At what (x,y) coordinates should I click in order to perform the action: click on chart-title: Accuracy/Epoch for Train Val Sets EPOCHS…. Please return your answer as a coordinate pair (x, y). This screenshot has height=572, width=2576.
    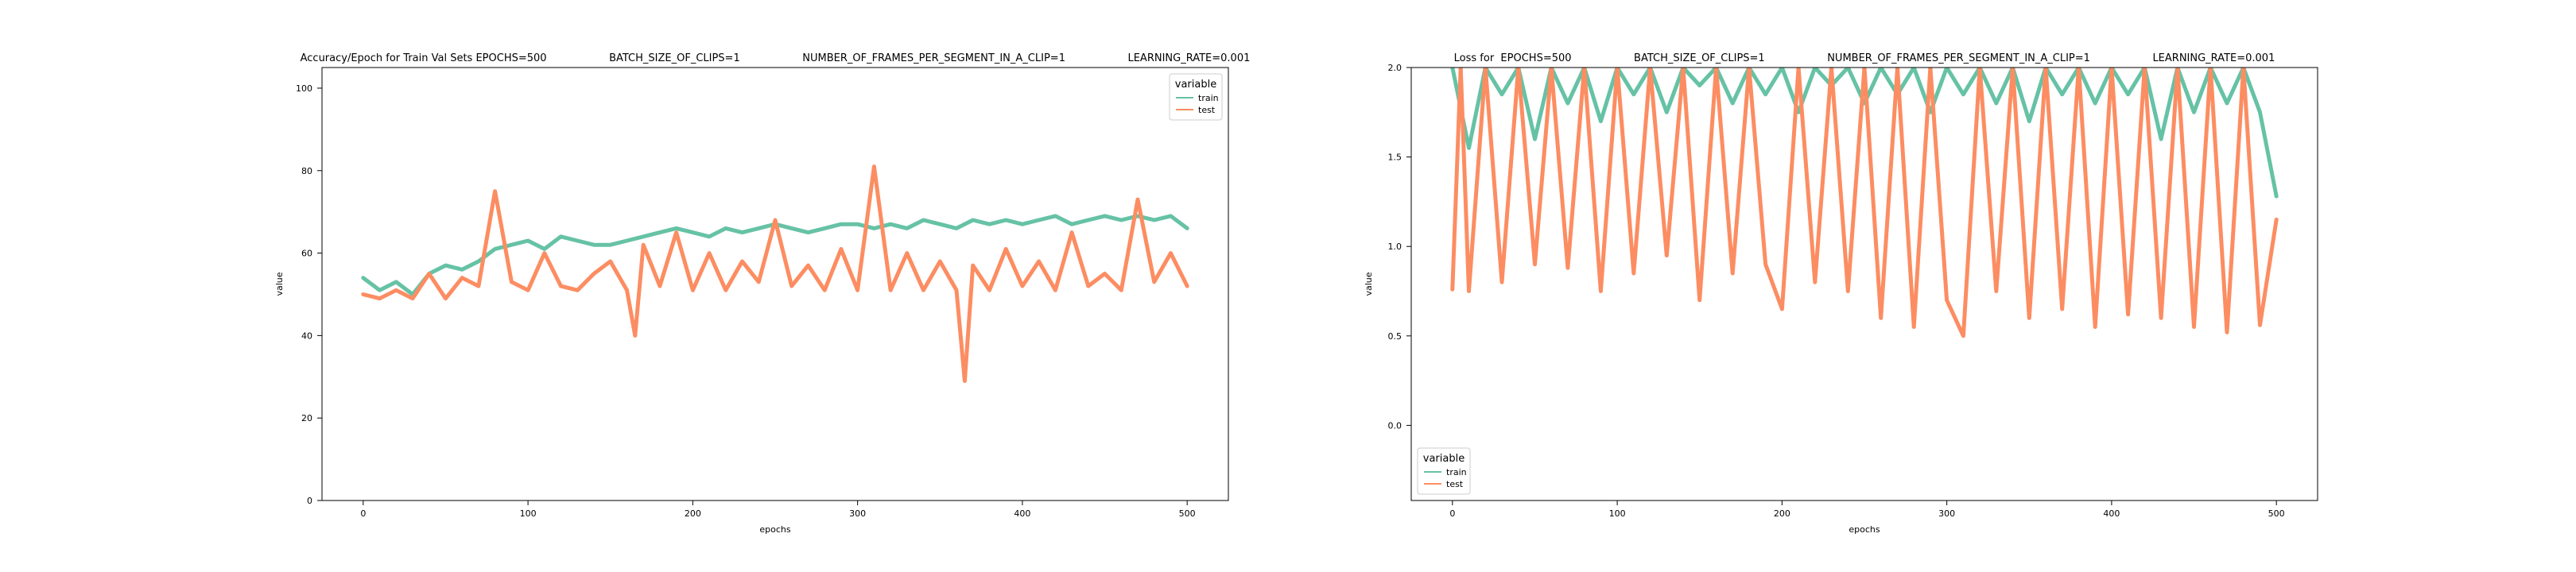
    Looking at the image, I should click on (776, 58).